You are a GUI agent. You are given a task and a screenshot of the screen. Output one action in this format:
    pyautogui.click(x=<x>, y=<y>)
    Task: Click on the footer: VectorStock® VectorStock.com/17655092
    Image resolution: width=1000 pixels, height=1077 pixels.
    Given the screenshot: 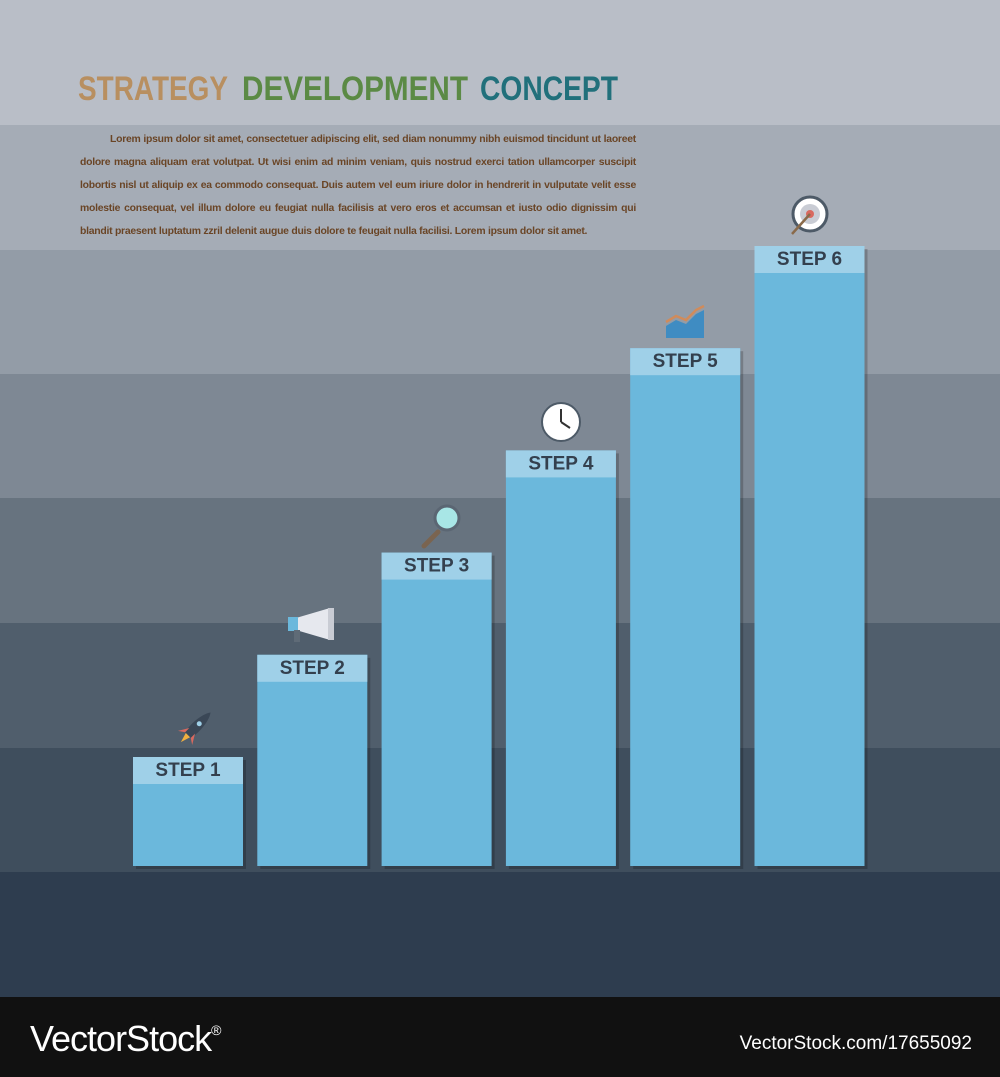 What is the action you would take?
    pyautogui.click(x=501, y=1038)
    